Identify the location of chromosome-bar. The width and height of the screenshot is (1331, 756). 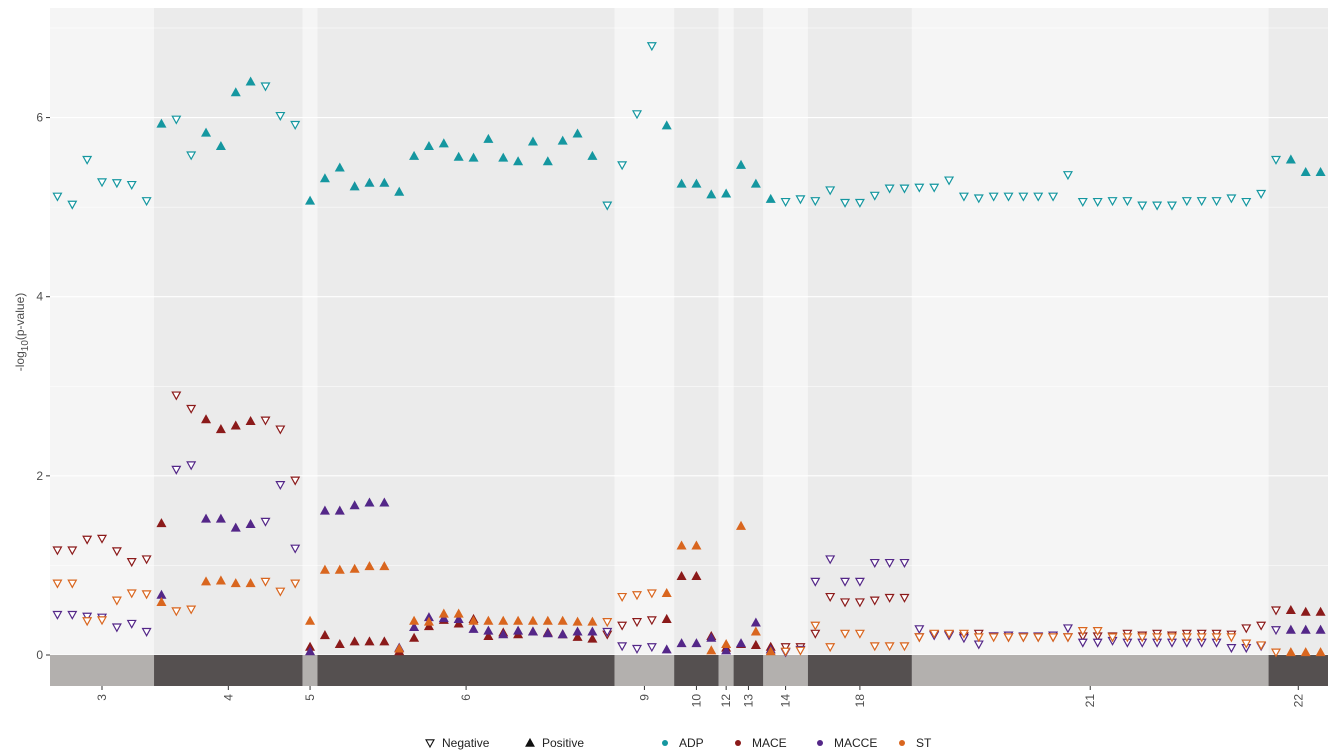
(689, 670).